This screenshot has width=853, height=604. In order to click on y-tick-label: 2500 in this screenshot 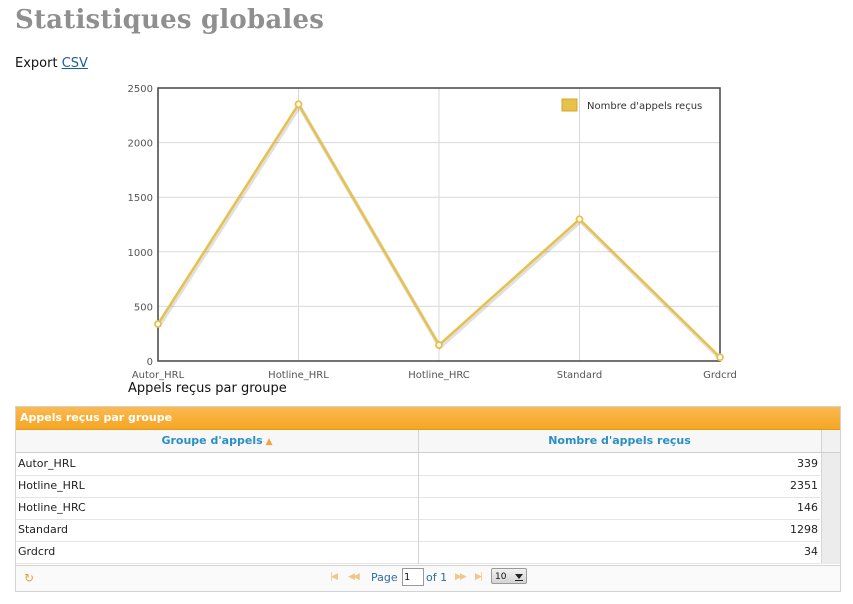, I will do `click(140, 89)`.